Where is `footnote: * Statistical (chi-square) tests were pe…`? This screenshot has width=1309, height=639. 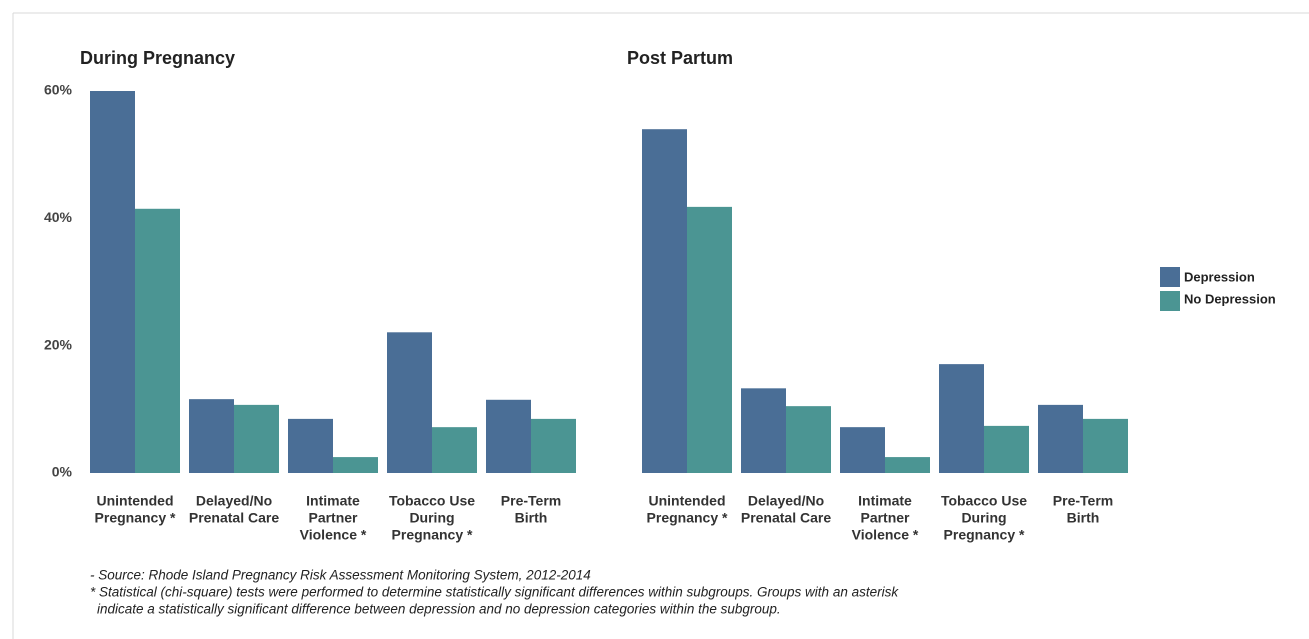
footnote: * Statistical (chi-square) tests were pe… is located at coordinates (494, 592).